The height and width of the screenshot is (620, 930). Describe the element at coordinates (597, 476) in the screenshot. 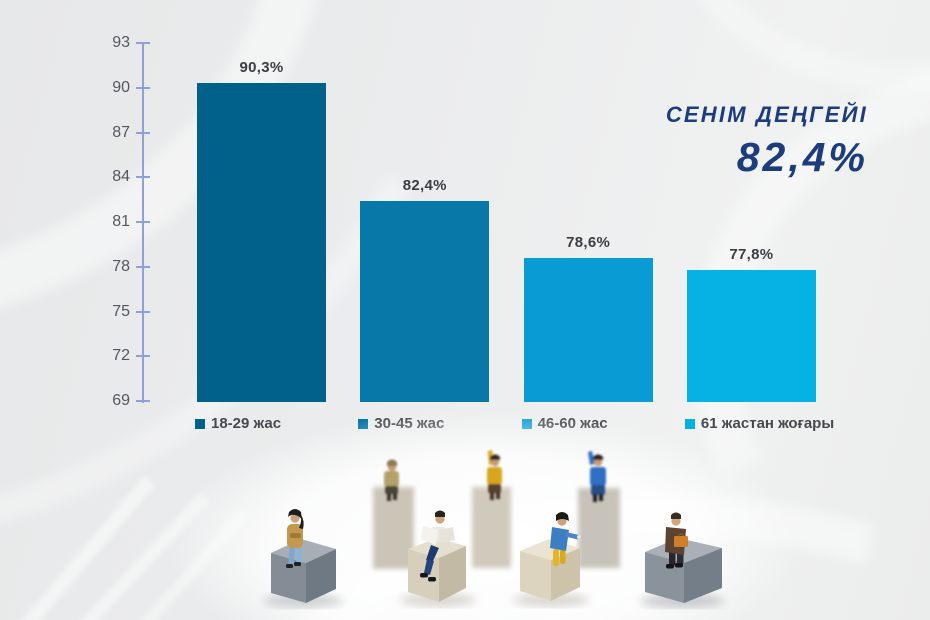

I see `figurine-blue-waving` at that location.